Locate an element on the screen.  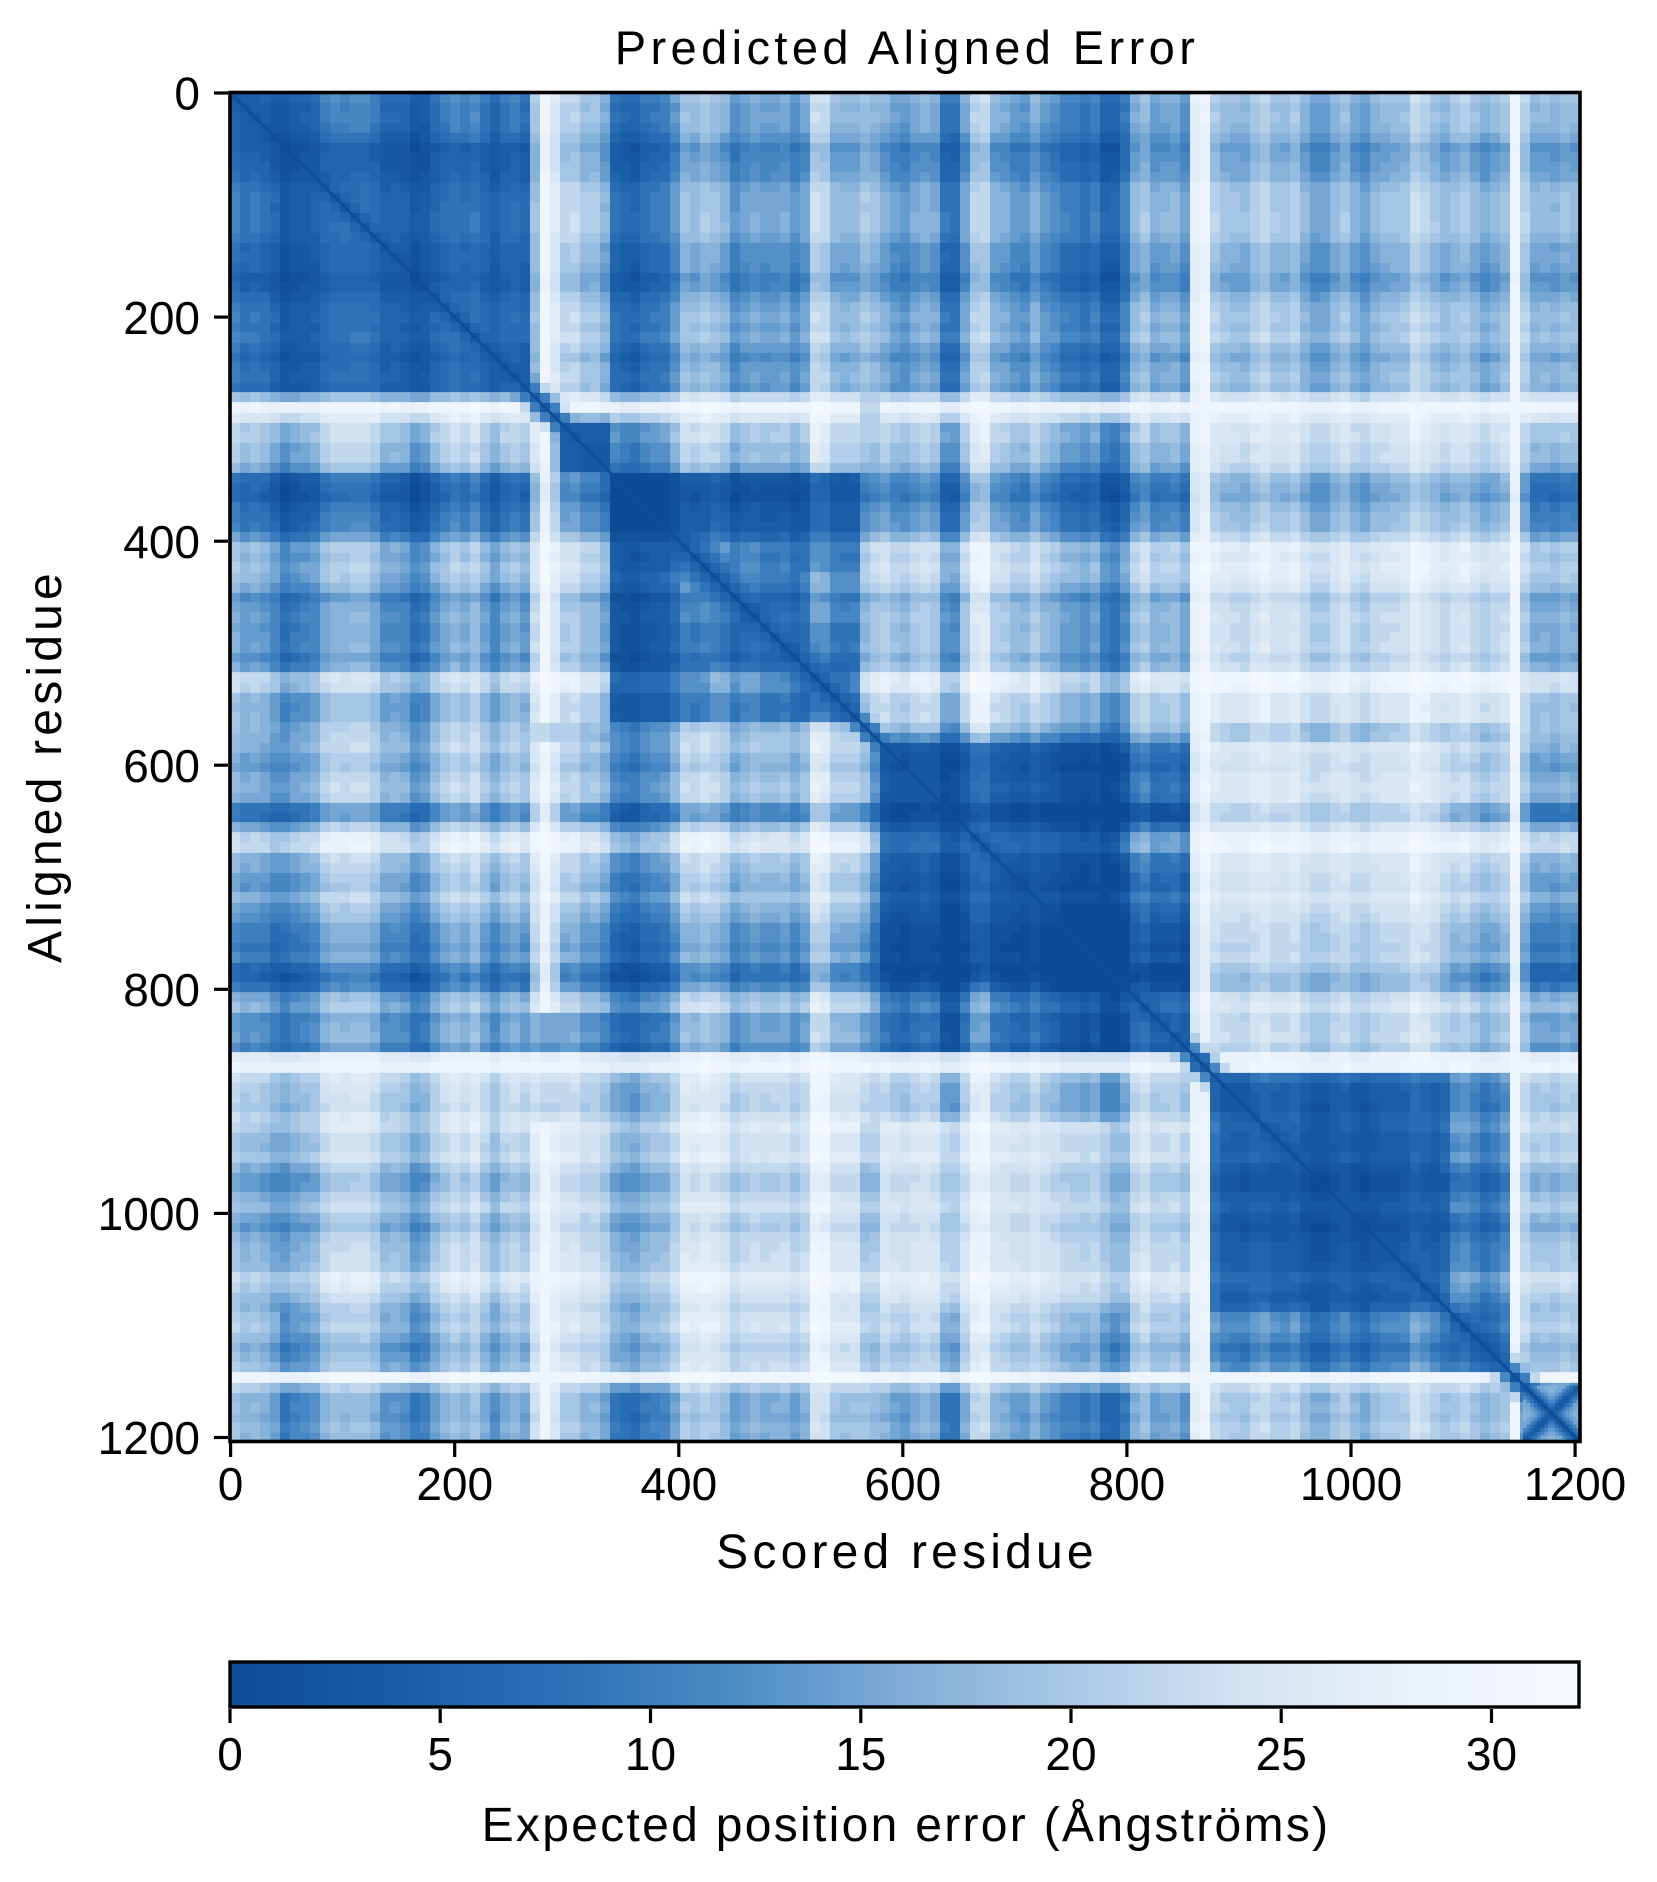
svg-text: 20 is located at coordinates (1070, 1754).